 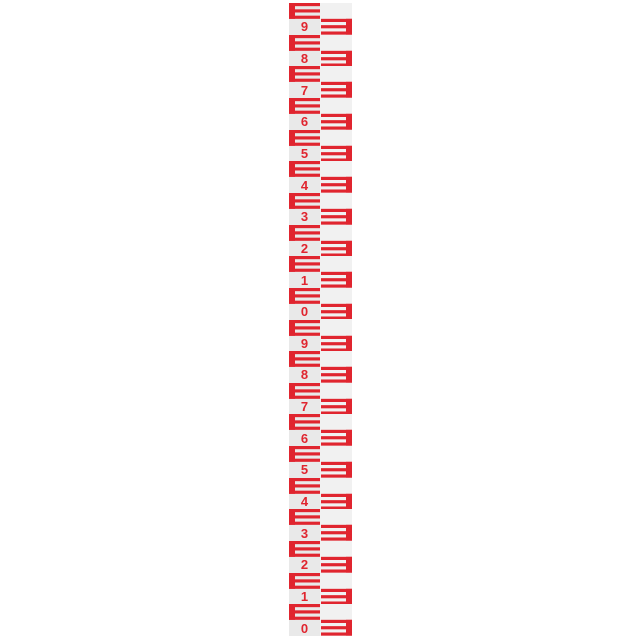 I want to click on gauge-unit: 3, so click(x=320, y=525).